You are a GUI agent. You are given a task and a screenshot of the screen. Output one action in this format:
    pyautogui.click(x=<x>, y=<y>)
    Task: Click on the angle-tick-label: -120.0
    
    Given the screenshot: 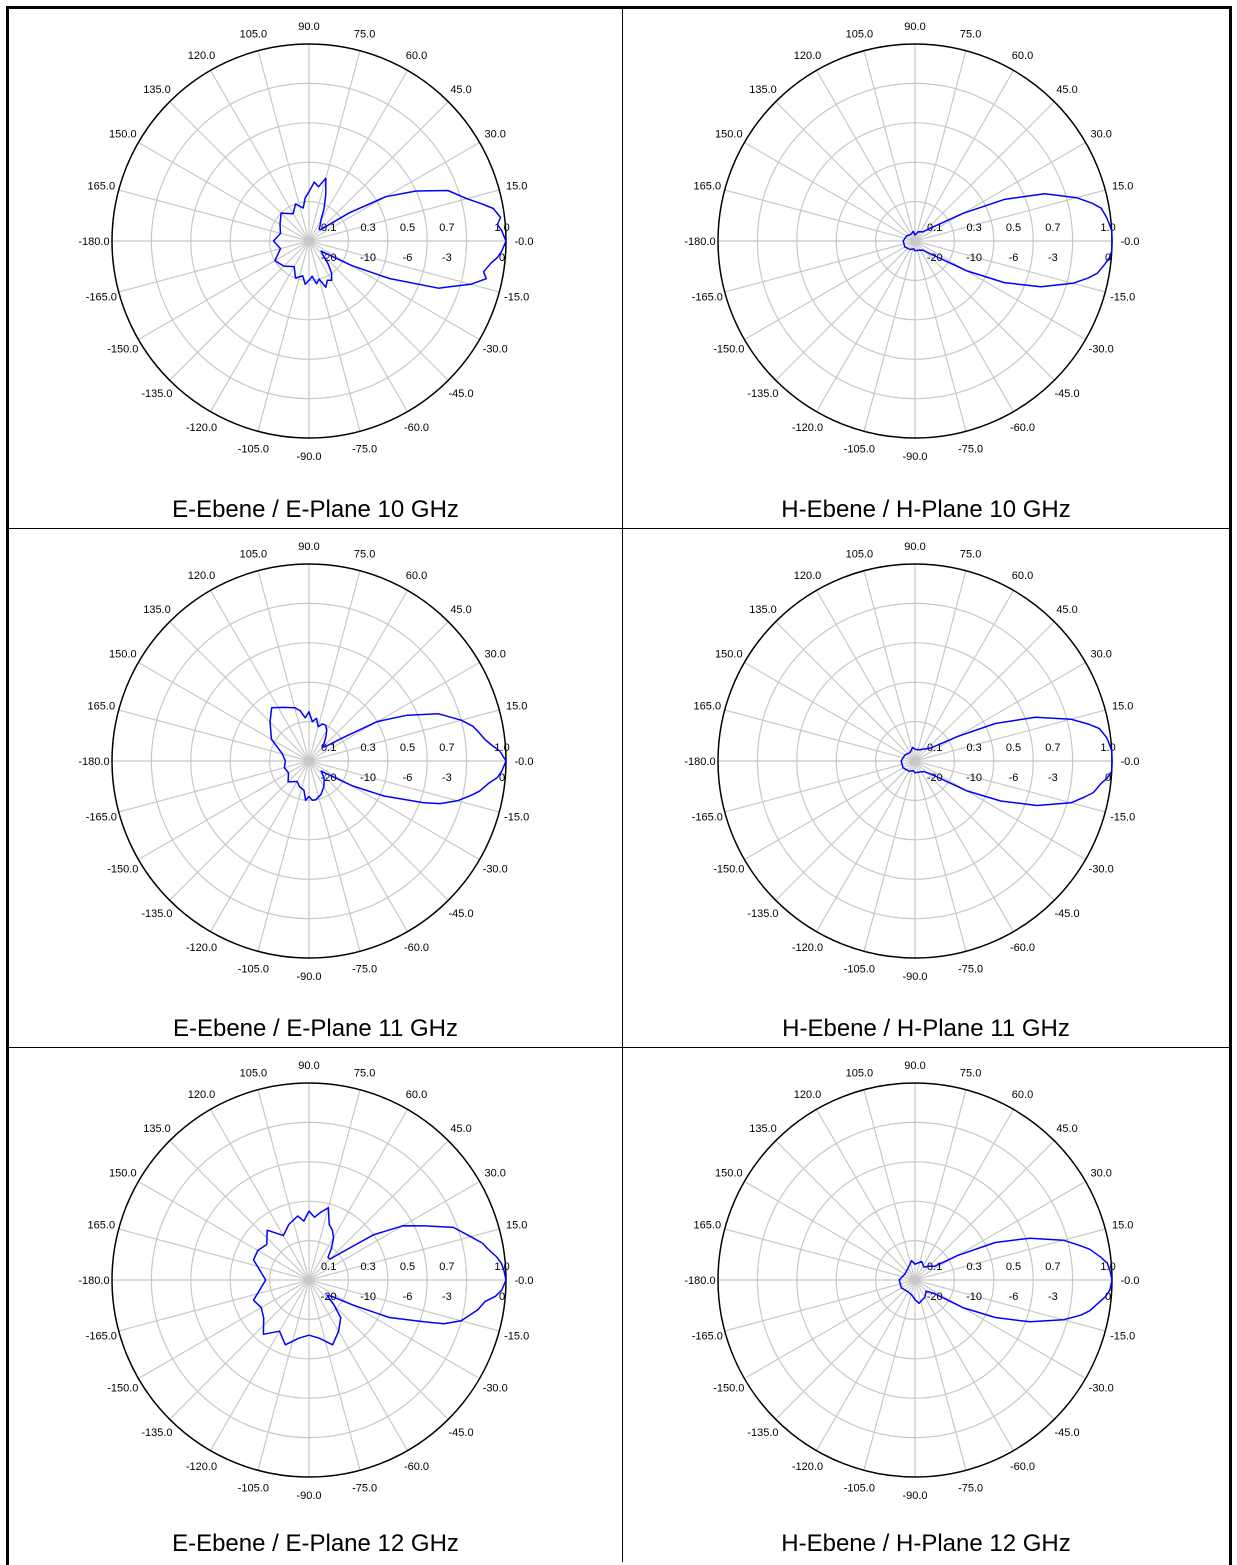 What is the action you would take?
    pyautogui.click(x=201, y=948)
    